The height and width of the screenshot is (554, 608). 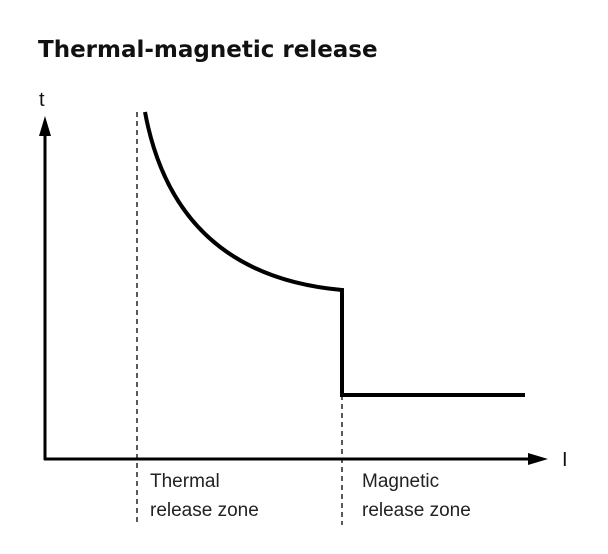 I want to click on y-axis-label: t, so click(x=42, y=100).